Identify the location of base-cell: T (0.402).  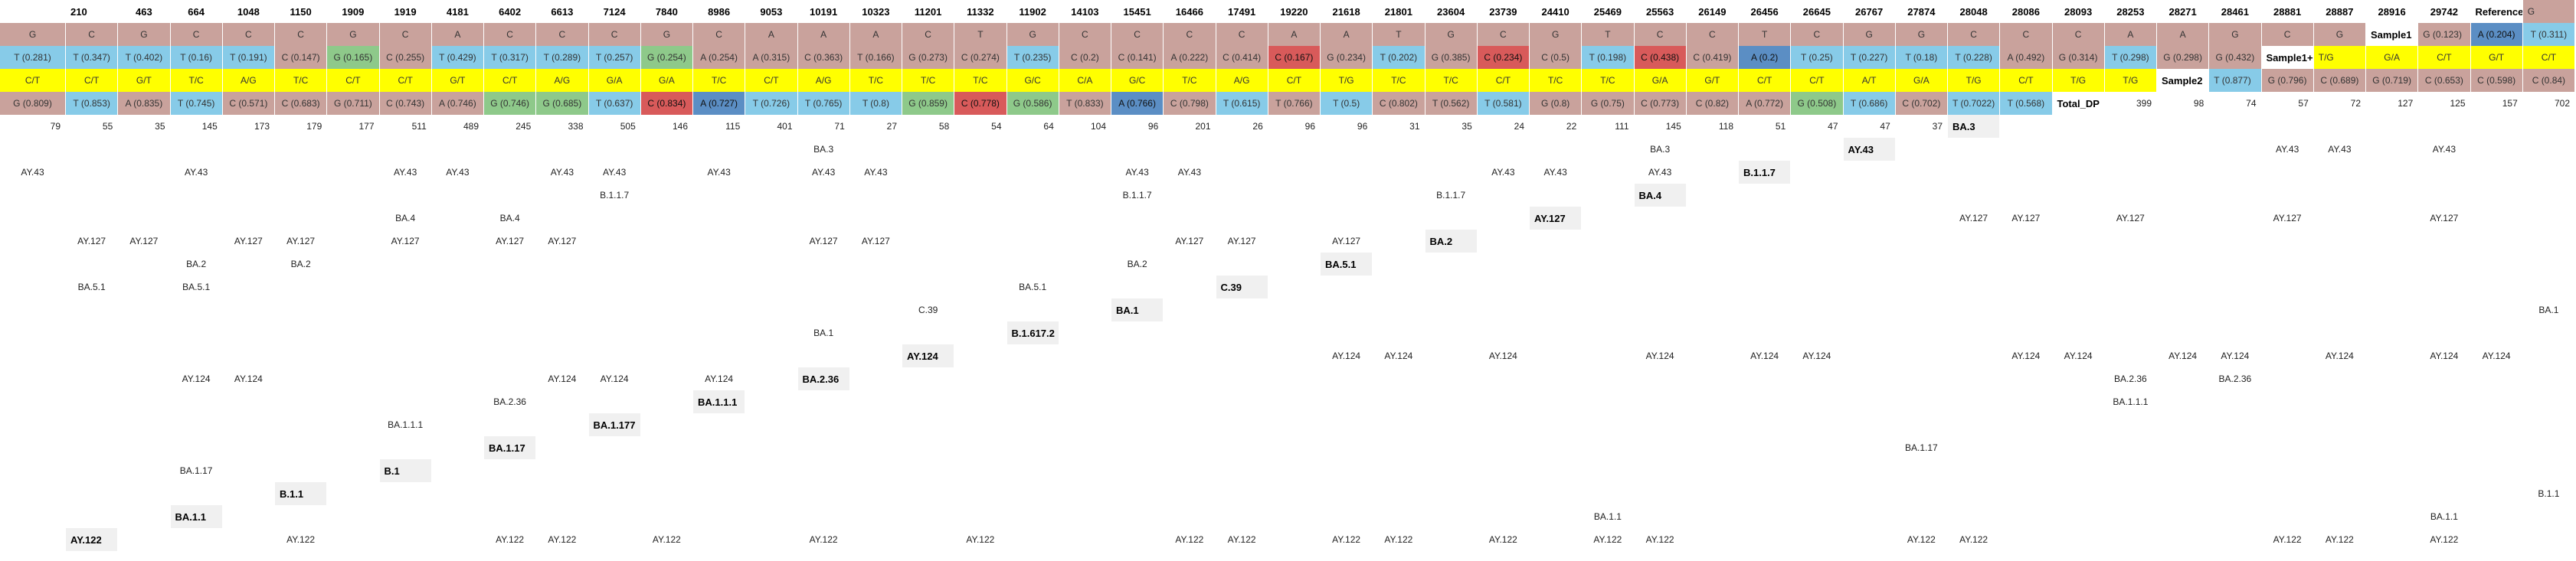
(144, 57).